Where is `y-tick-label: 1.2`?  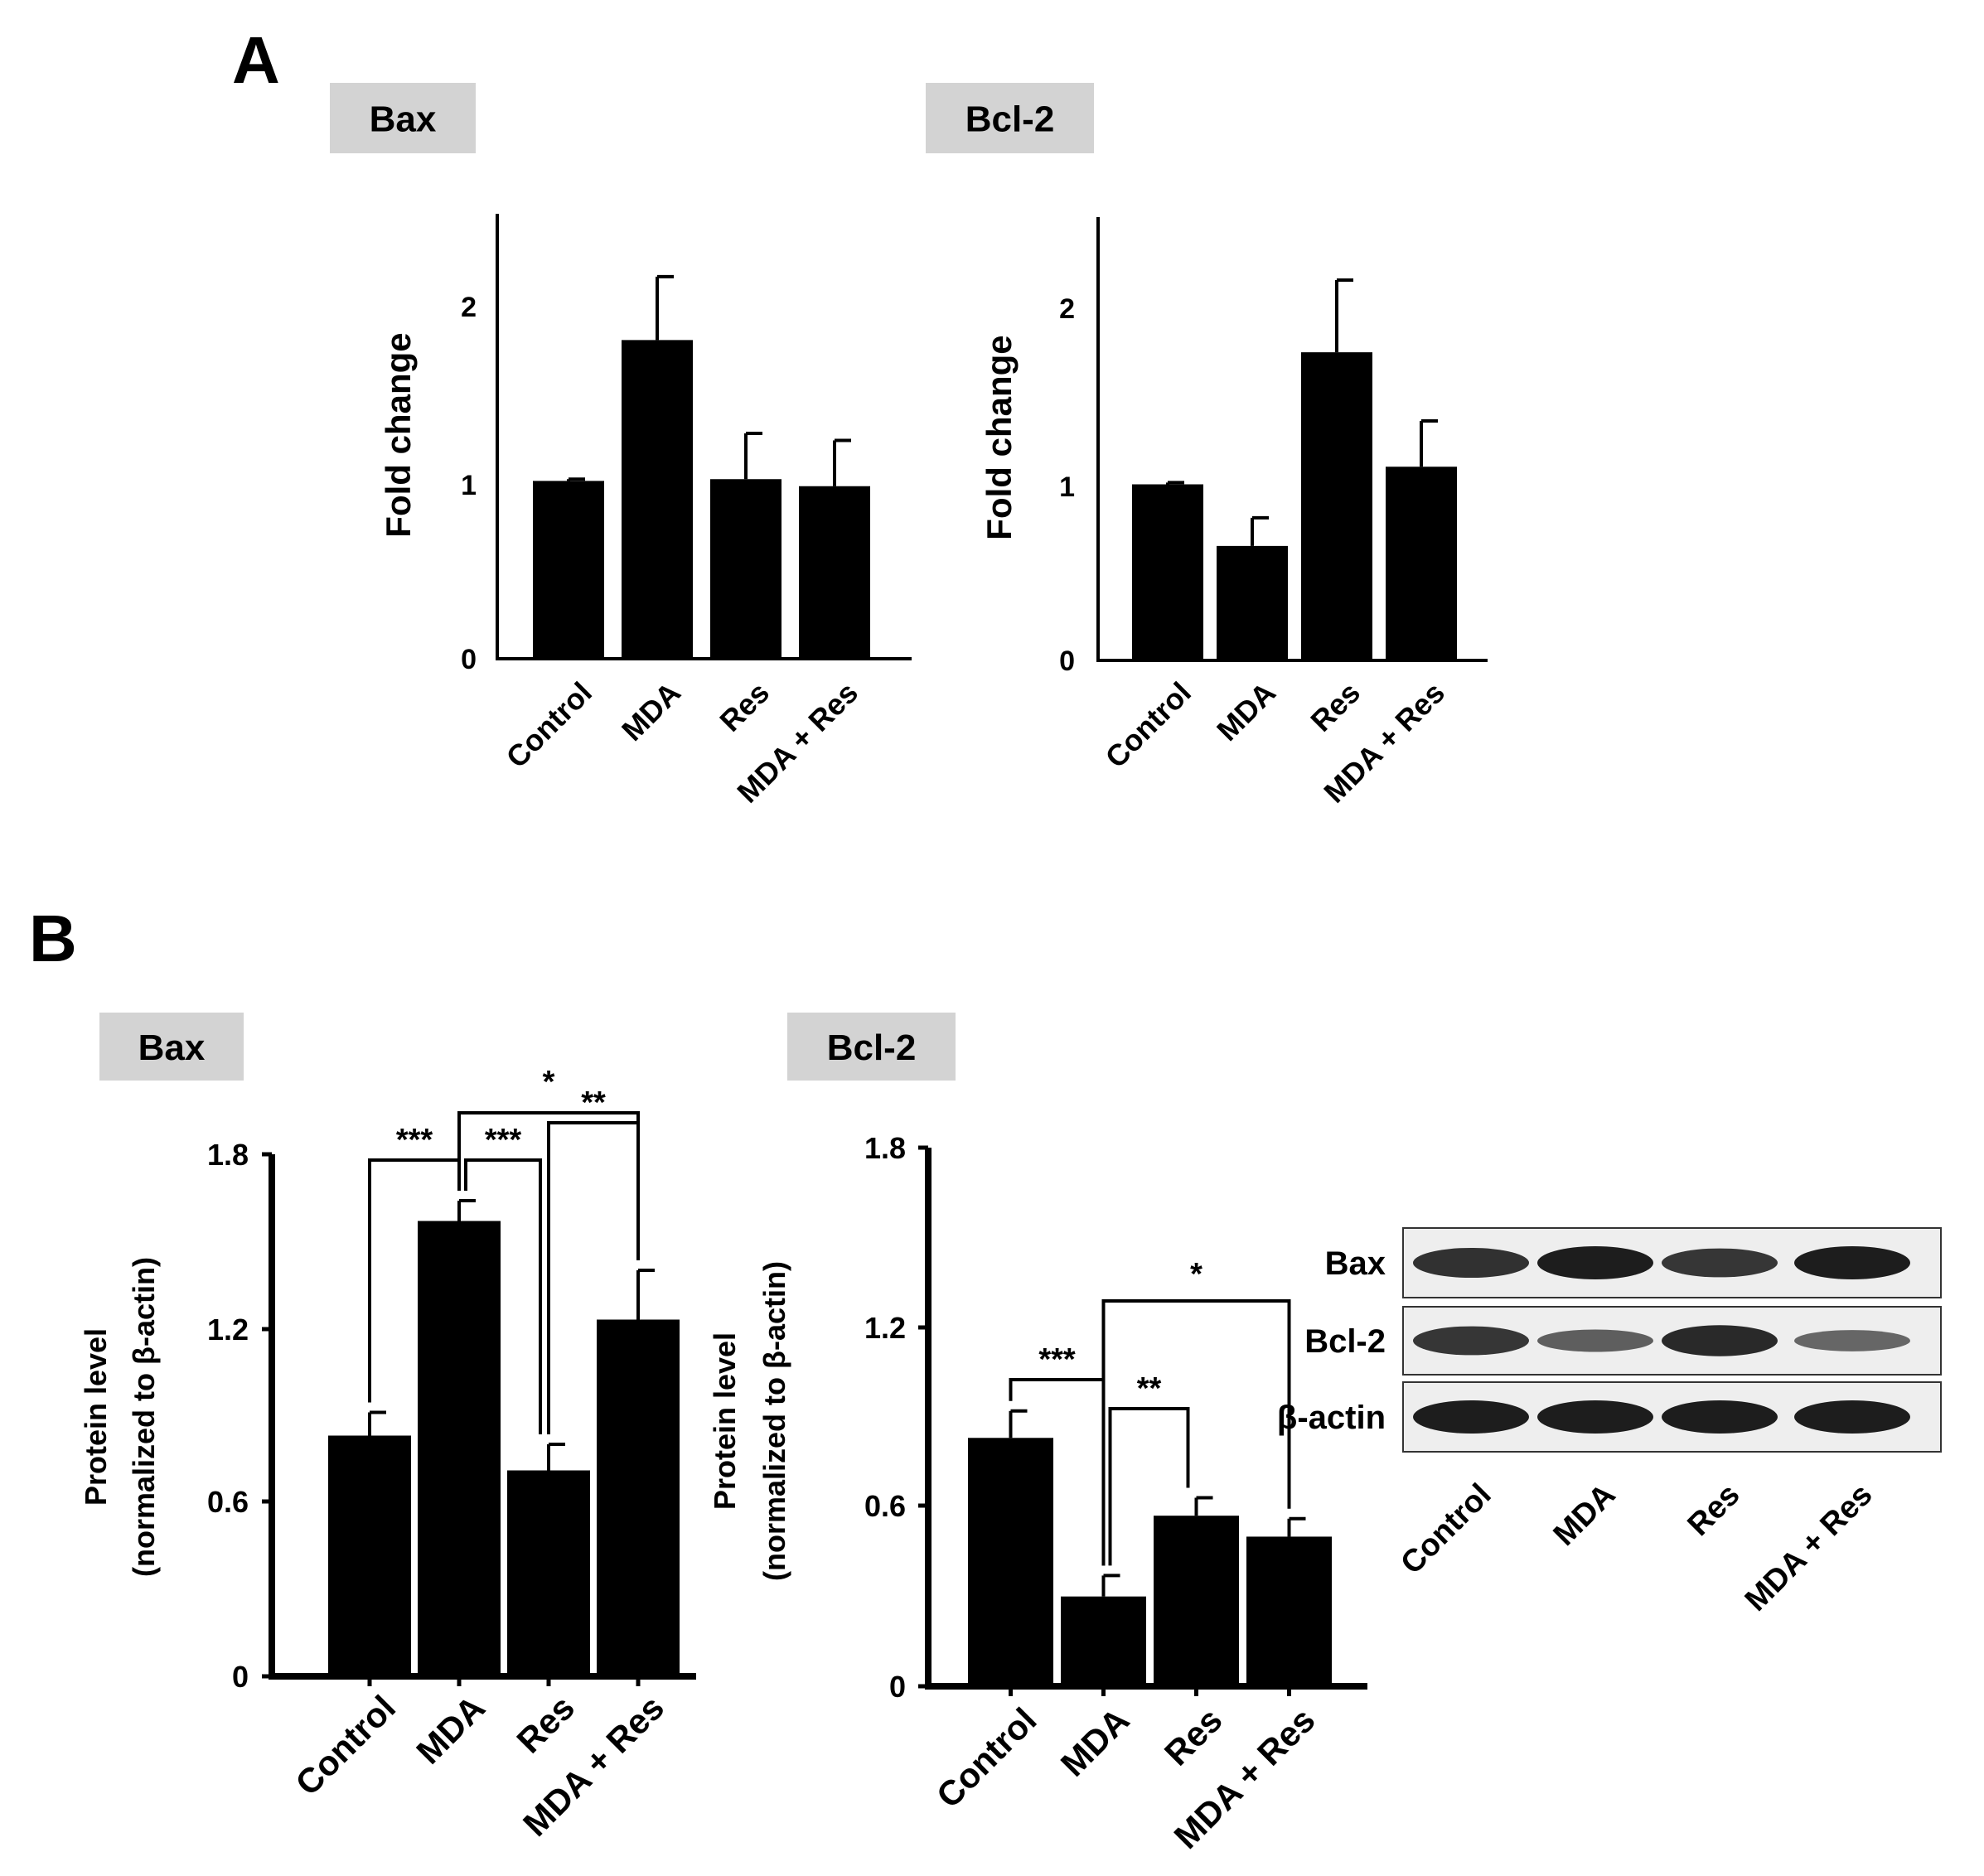 y-tick-label: 1.2 is located at coordinates (885, 1328).